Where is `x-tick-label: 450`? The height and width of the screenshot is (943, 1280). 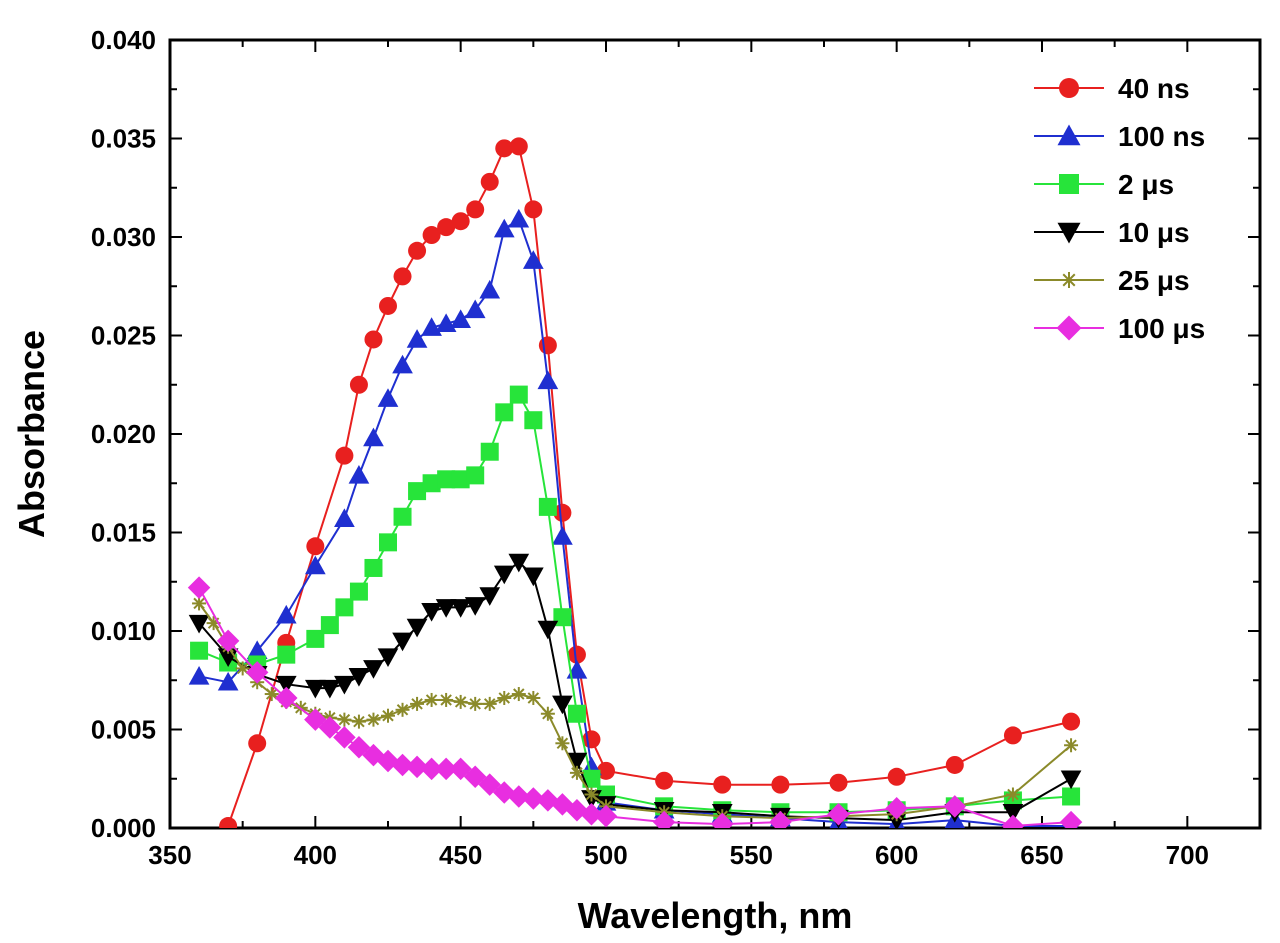 x-tick-label: 450 is located at coordinates (460, 855).